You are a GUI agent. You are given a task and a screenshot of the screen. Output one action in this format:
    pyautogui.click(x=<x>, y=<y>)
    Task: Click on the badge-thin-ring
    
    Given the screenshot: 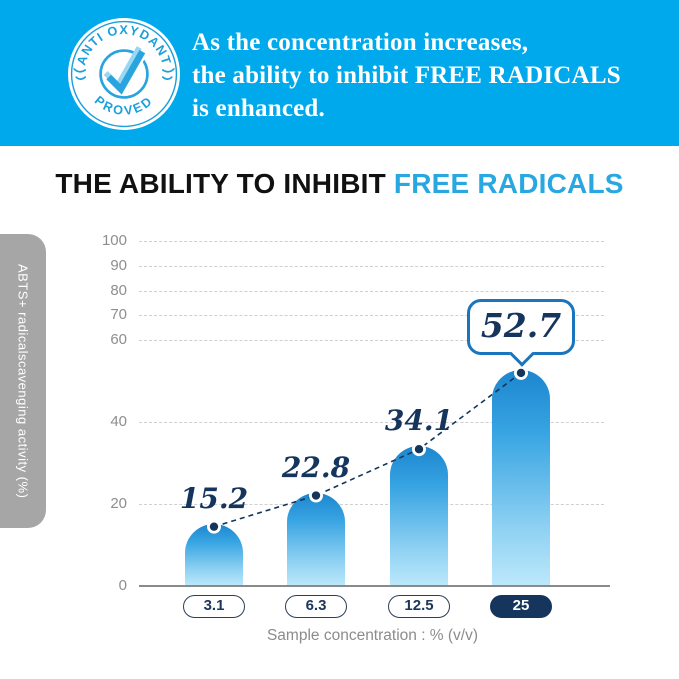 What is the action you would take?
    pyautogui.click(x=124, y=74)
    